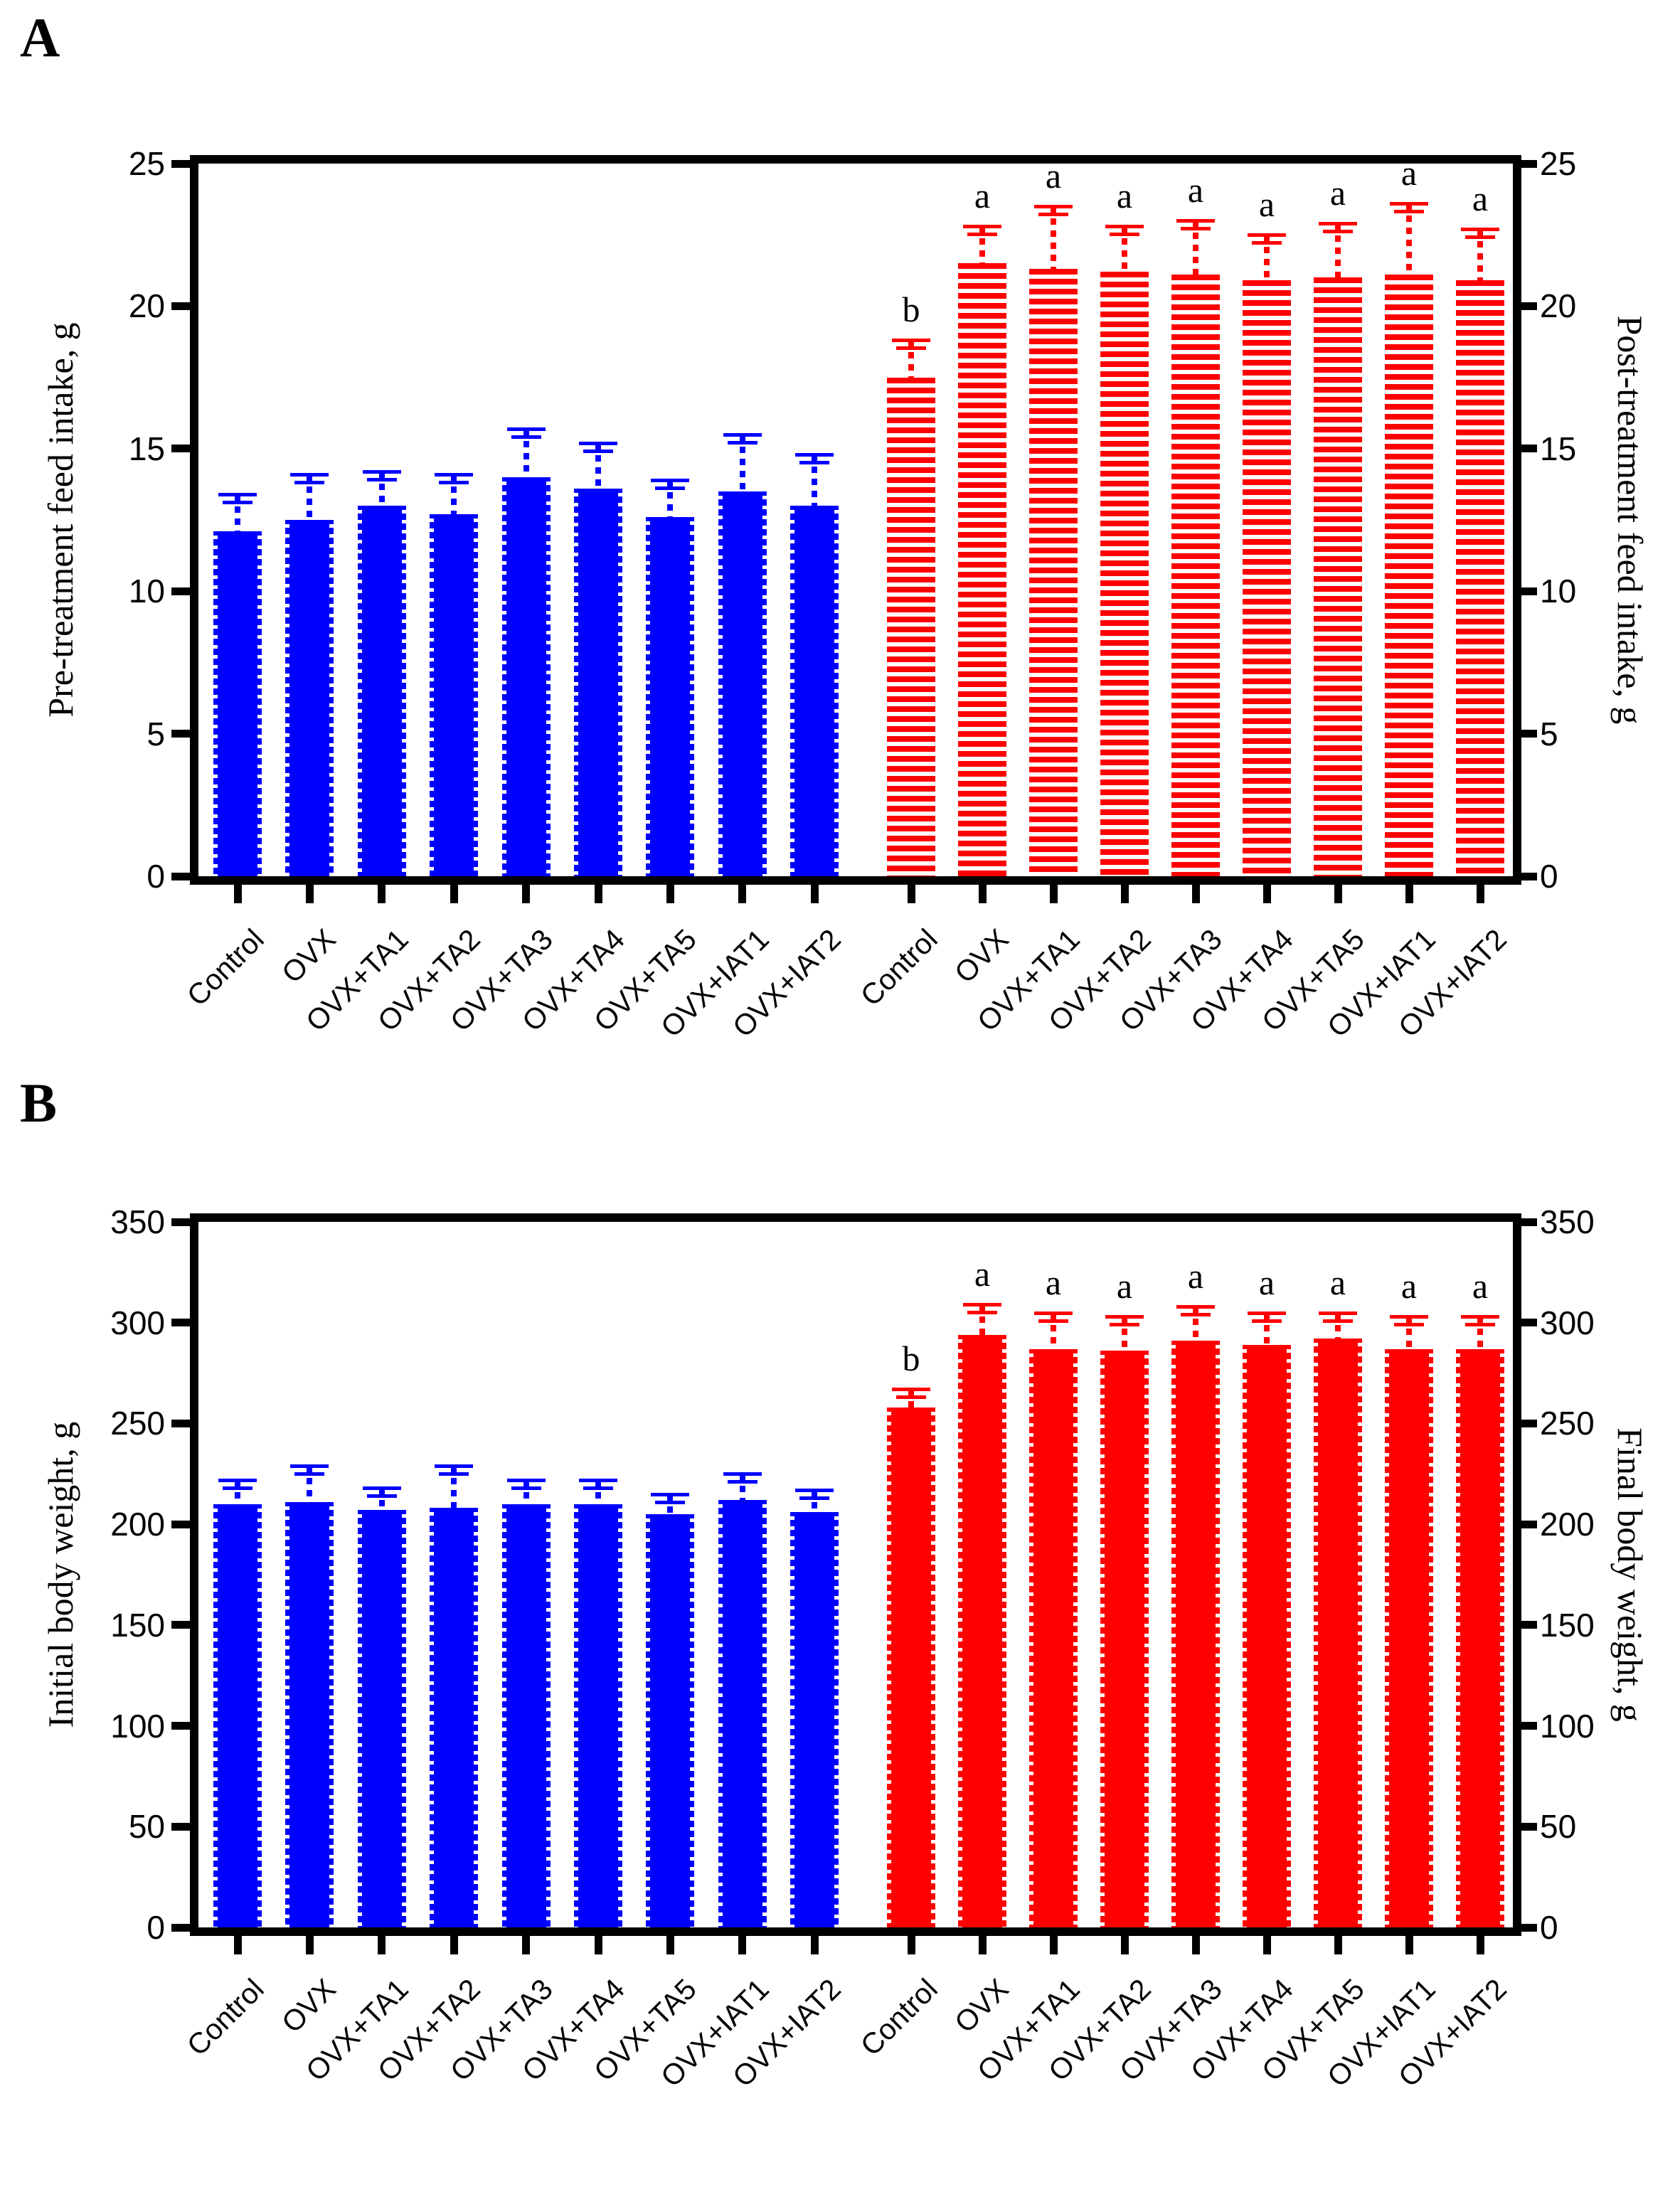 This screenshot has width=1680, height=2187. Describe the element at coordinates (381, 1718) in the screenshot. I see `bar-B-left-series-OVX+TA1` at that location.